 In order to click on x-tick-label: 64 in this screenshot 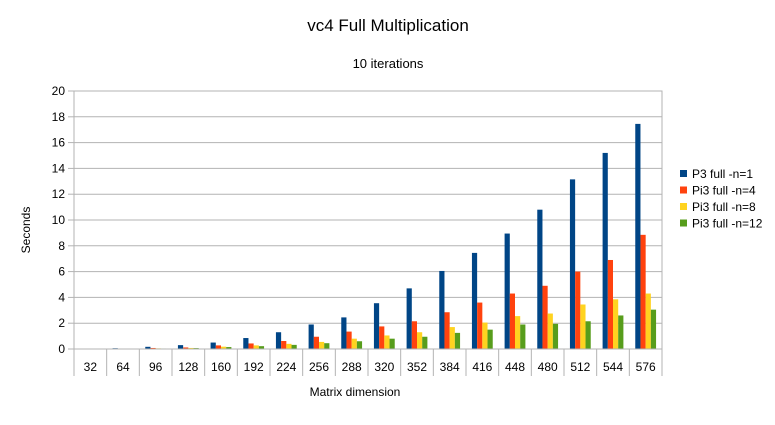, I will do `click(123, 367)`.